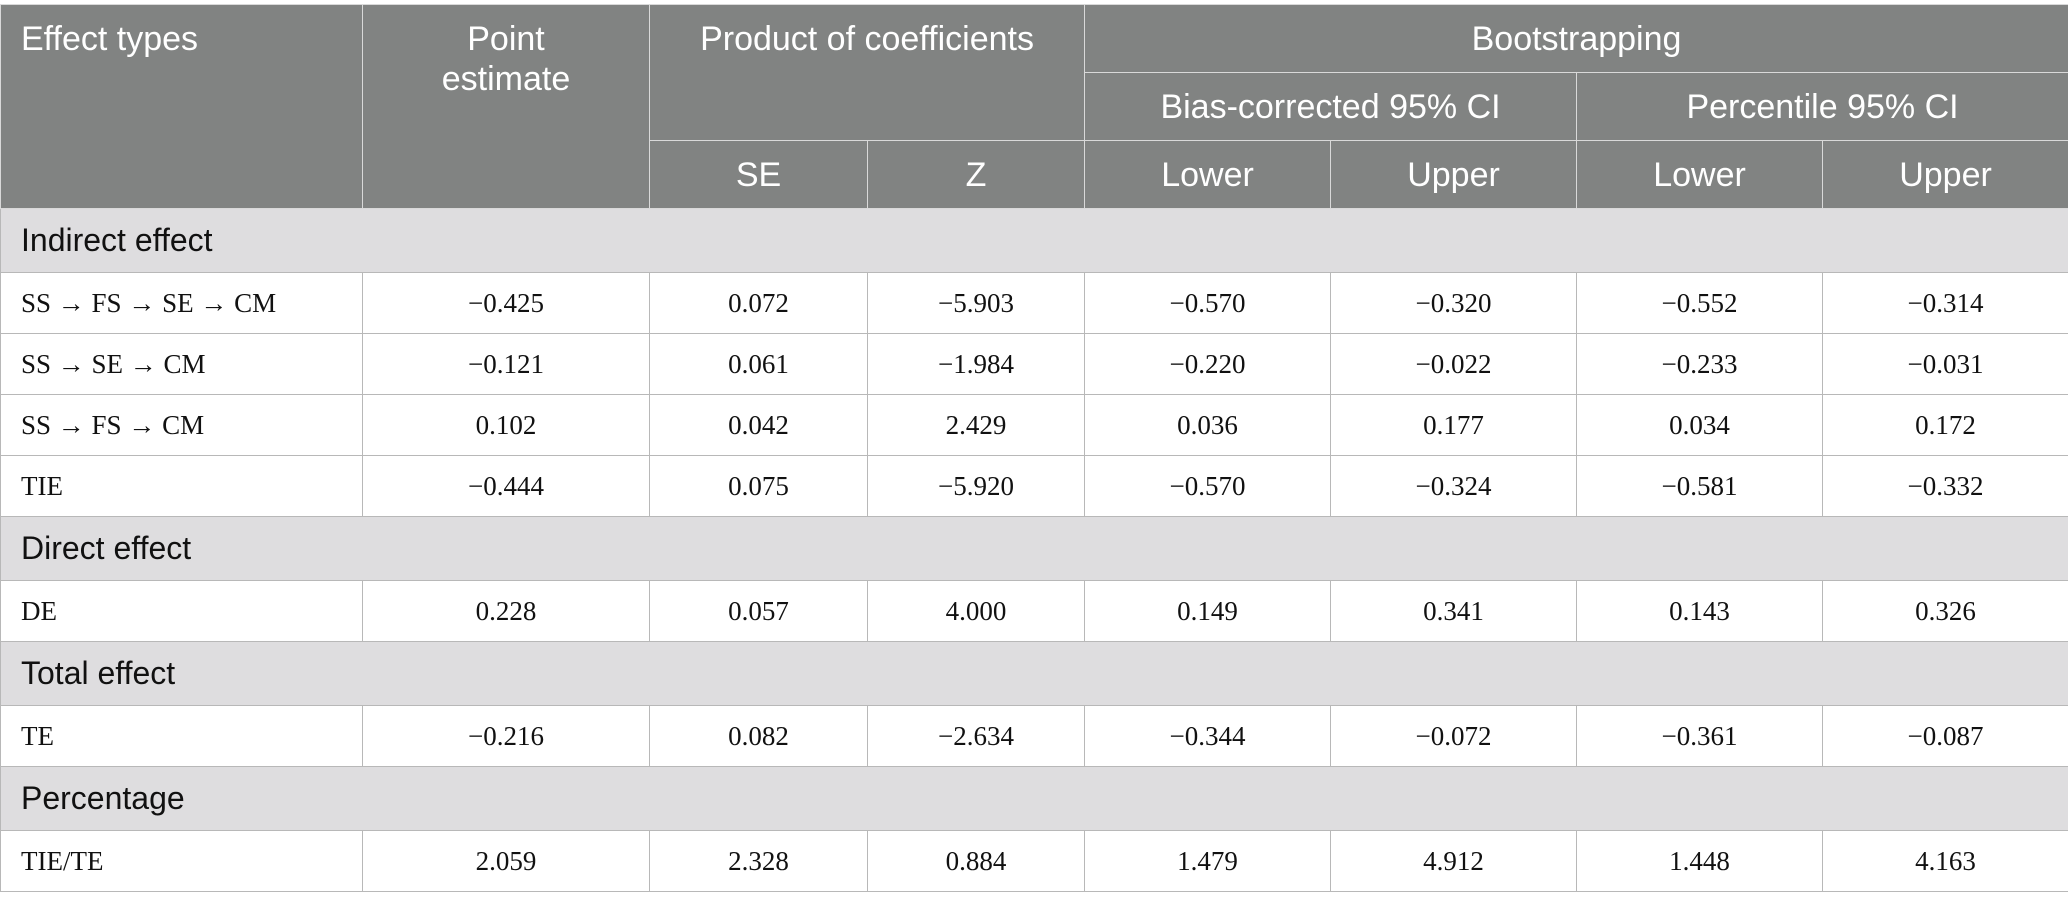 The width and height of the screenshot is (2068, 921). What do you see at coordinates (506, 736) in the screenshot?
I see `cell-point-estimate: −0.216` at bounding box center [506, 736].